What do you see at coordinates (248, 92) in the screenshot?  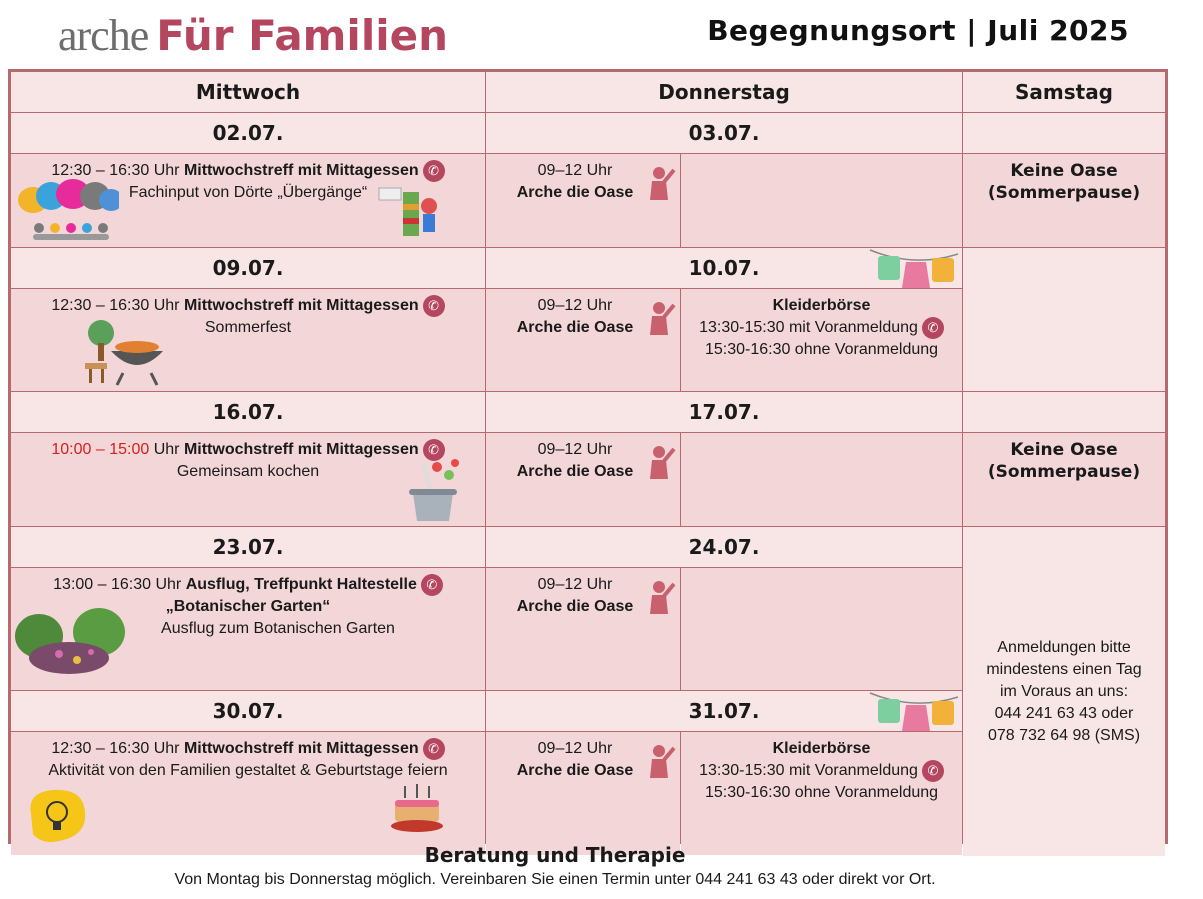 I see `col-header-wednesday: Mittwoch` at bounding box center [248, 92].